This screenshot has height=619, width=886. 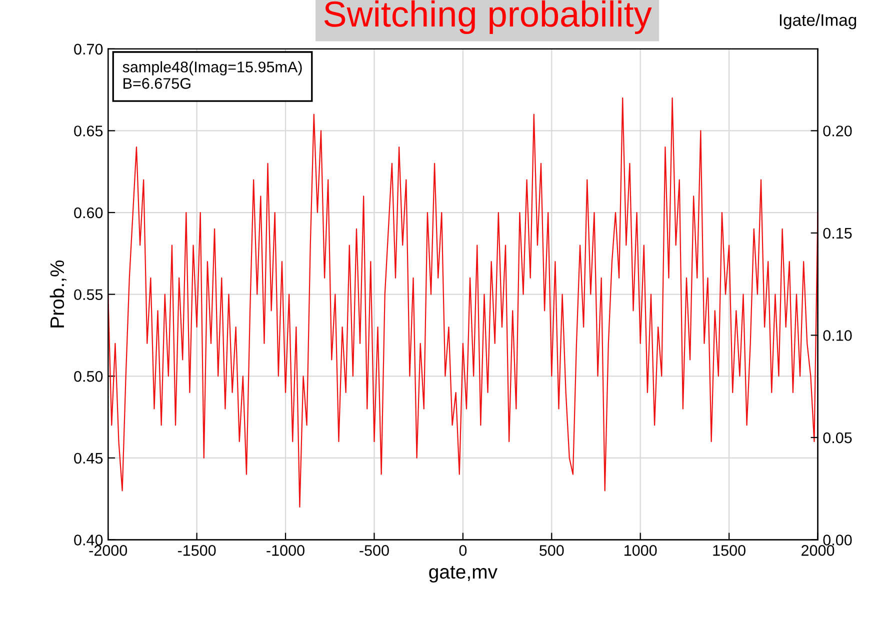 What do you see at coordinates (88, 49) in the screenshot?
I see `y-tick-label: 0.70` at bounding box center [88, 49].